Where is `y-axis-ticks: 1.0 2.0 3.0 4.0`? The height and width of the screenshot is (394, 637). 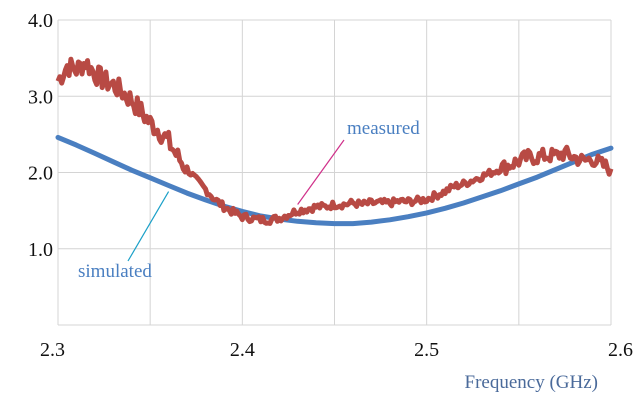
y-axis-ticks: 1.0 2.0 3.0 4.0 is located at coordinates (40, 135).